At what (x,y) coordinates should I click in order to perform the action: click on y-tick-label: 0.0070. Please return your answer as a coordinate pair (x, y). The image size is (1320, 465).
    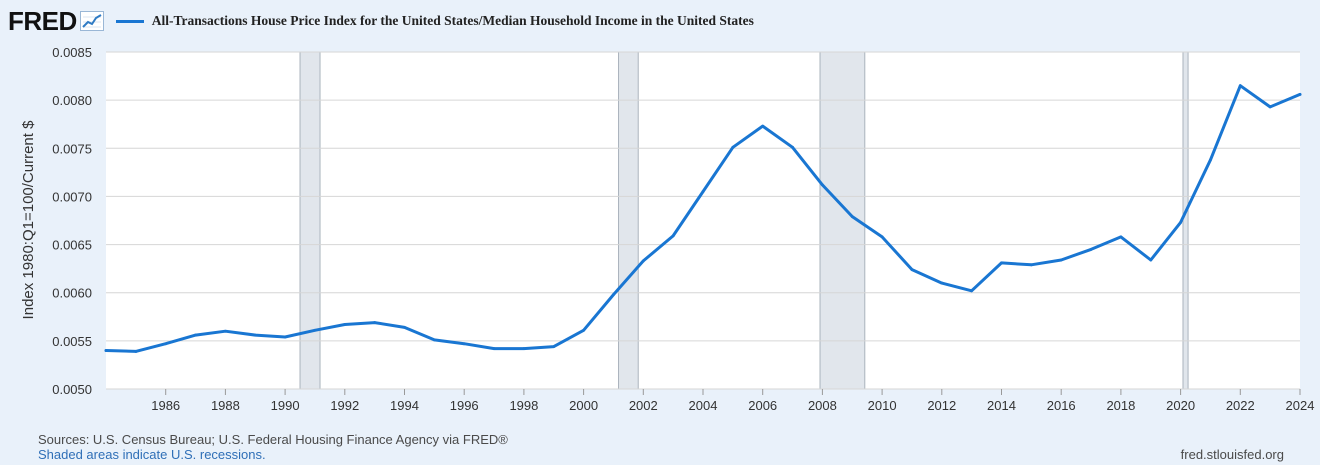
    Looking at the image, I should click on (72, 196).